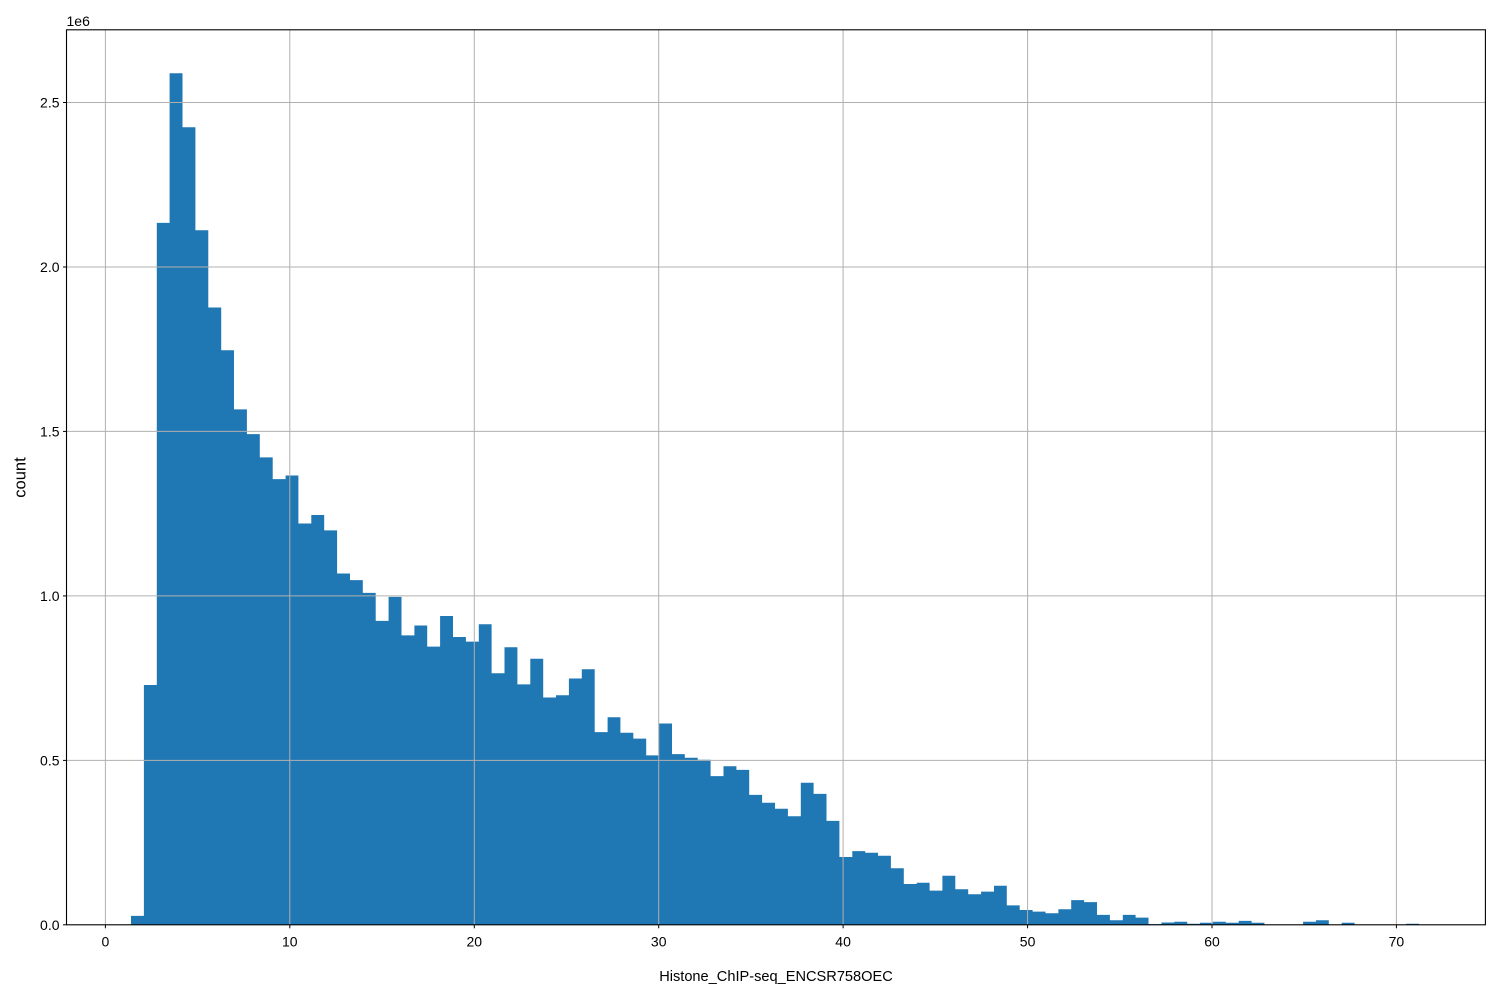 This screenshot has height=1000, width=1500. What do you see at coordinates (290, 942) in the screenshot?
I see `svg-text: 10` at bounding box center [290, 942].